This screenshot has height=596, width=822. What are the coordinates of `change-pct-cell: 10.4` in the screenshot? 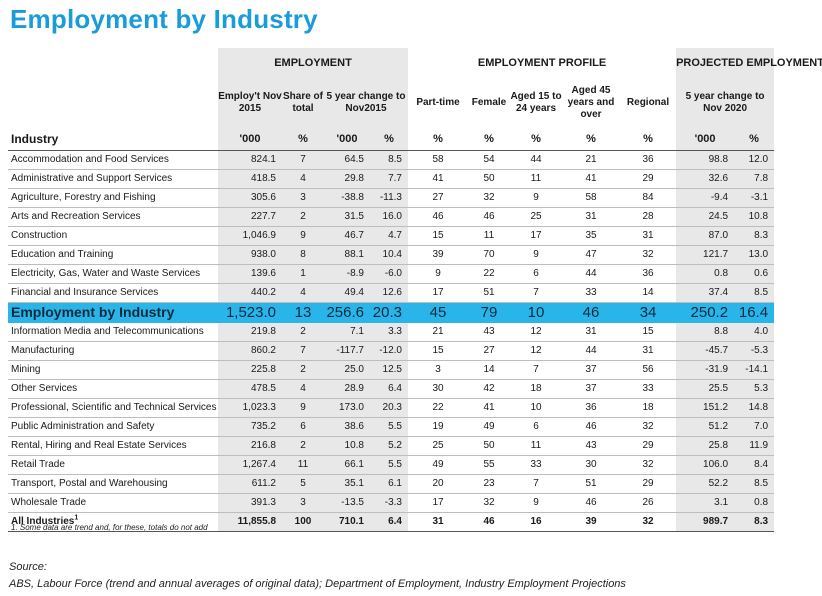 It's located at (389, 255).